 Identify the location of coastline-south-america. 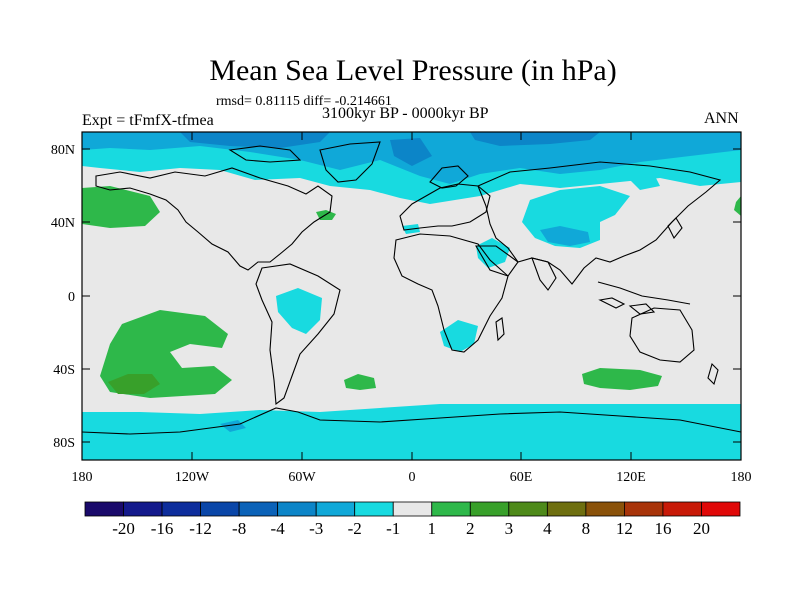
(298, 334).